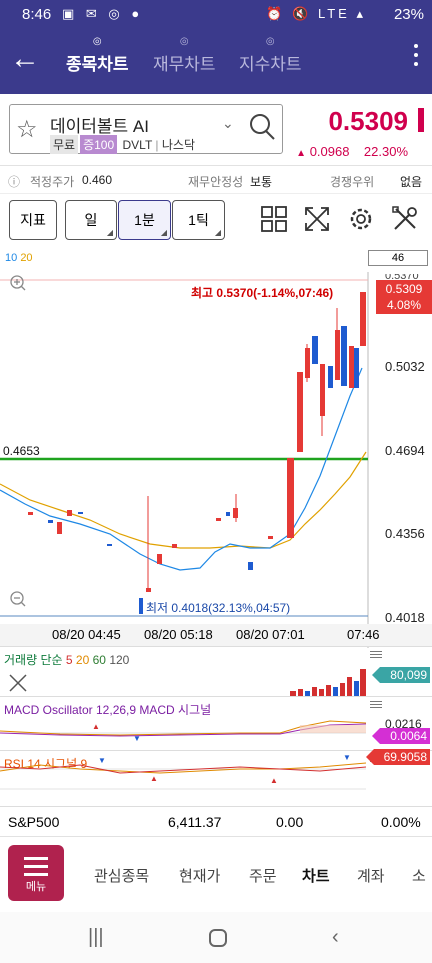  I want to click on back-icon: ‹, so click(335, 937).